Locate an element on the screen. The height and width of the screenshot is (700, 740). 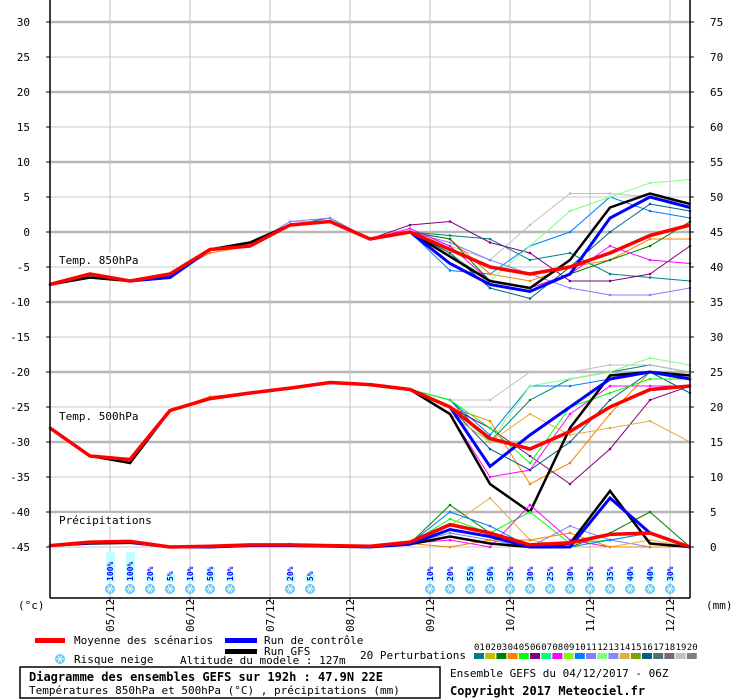
left-tick-label: -5 is located at coordinates (23, 267).